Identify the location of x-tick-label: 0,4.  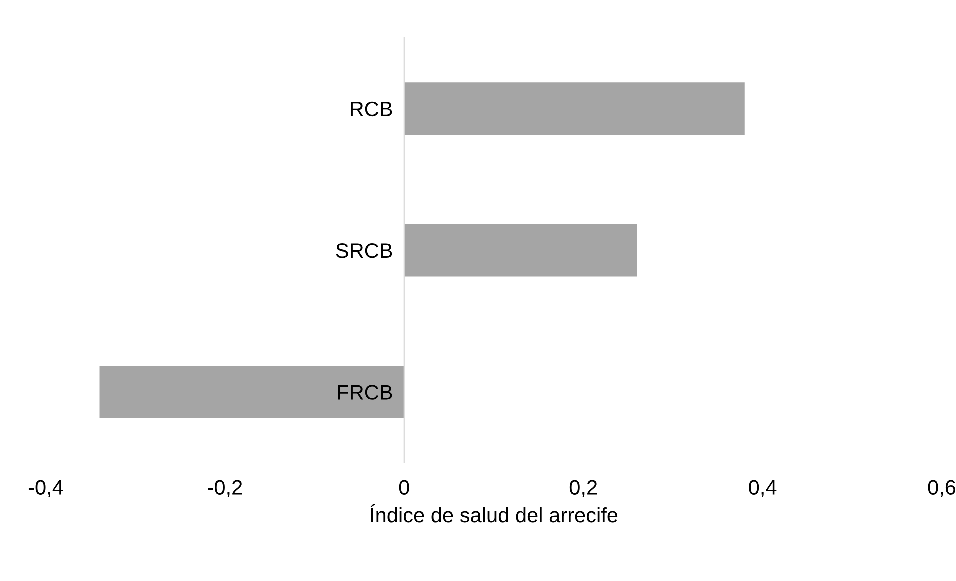
(763, 489).